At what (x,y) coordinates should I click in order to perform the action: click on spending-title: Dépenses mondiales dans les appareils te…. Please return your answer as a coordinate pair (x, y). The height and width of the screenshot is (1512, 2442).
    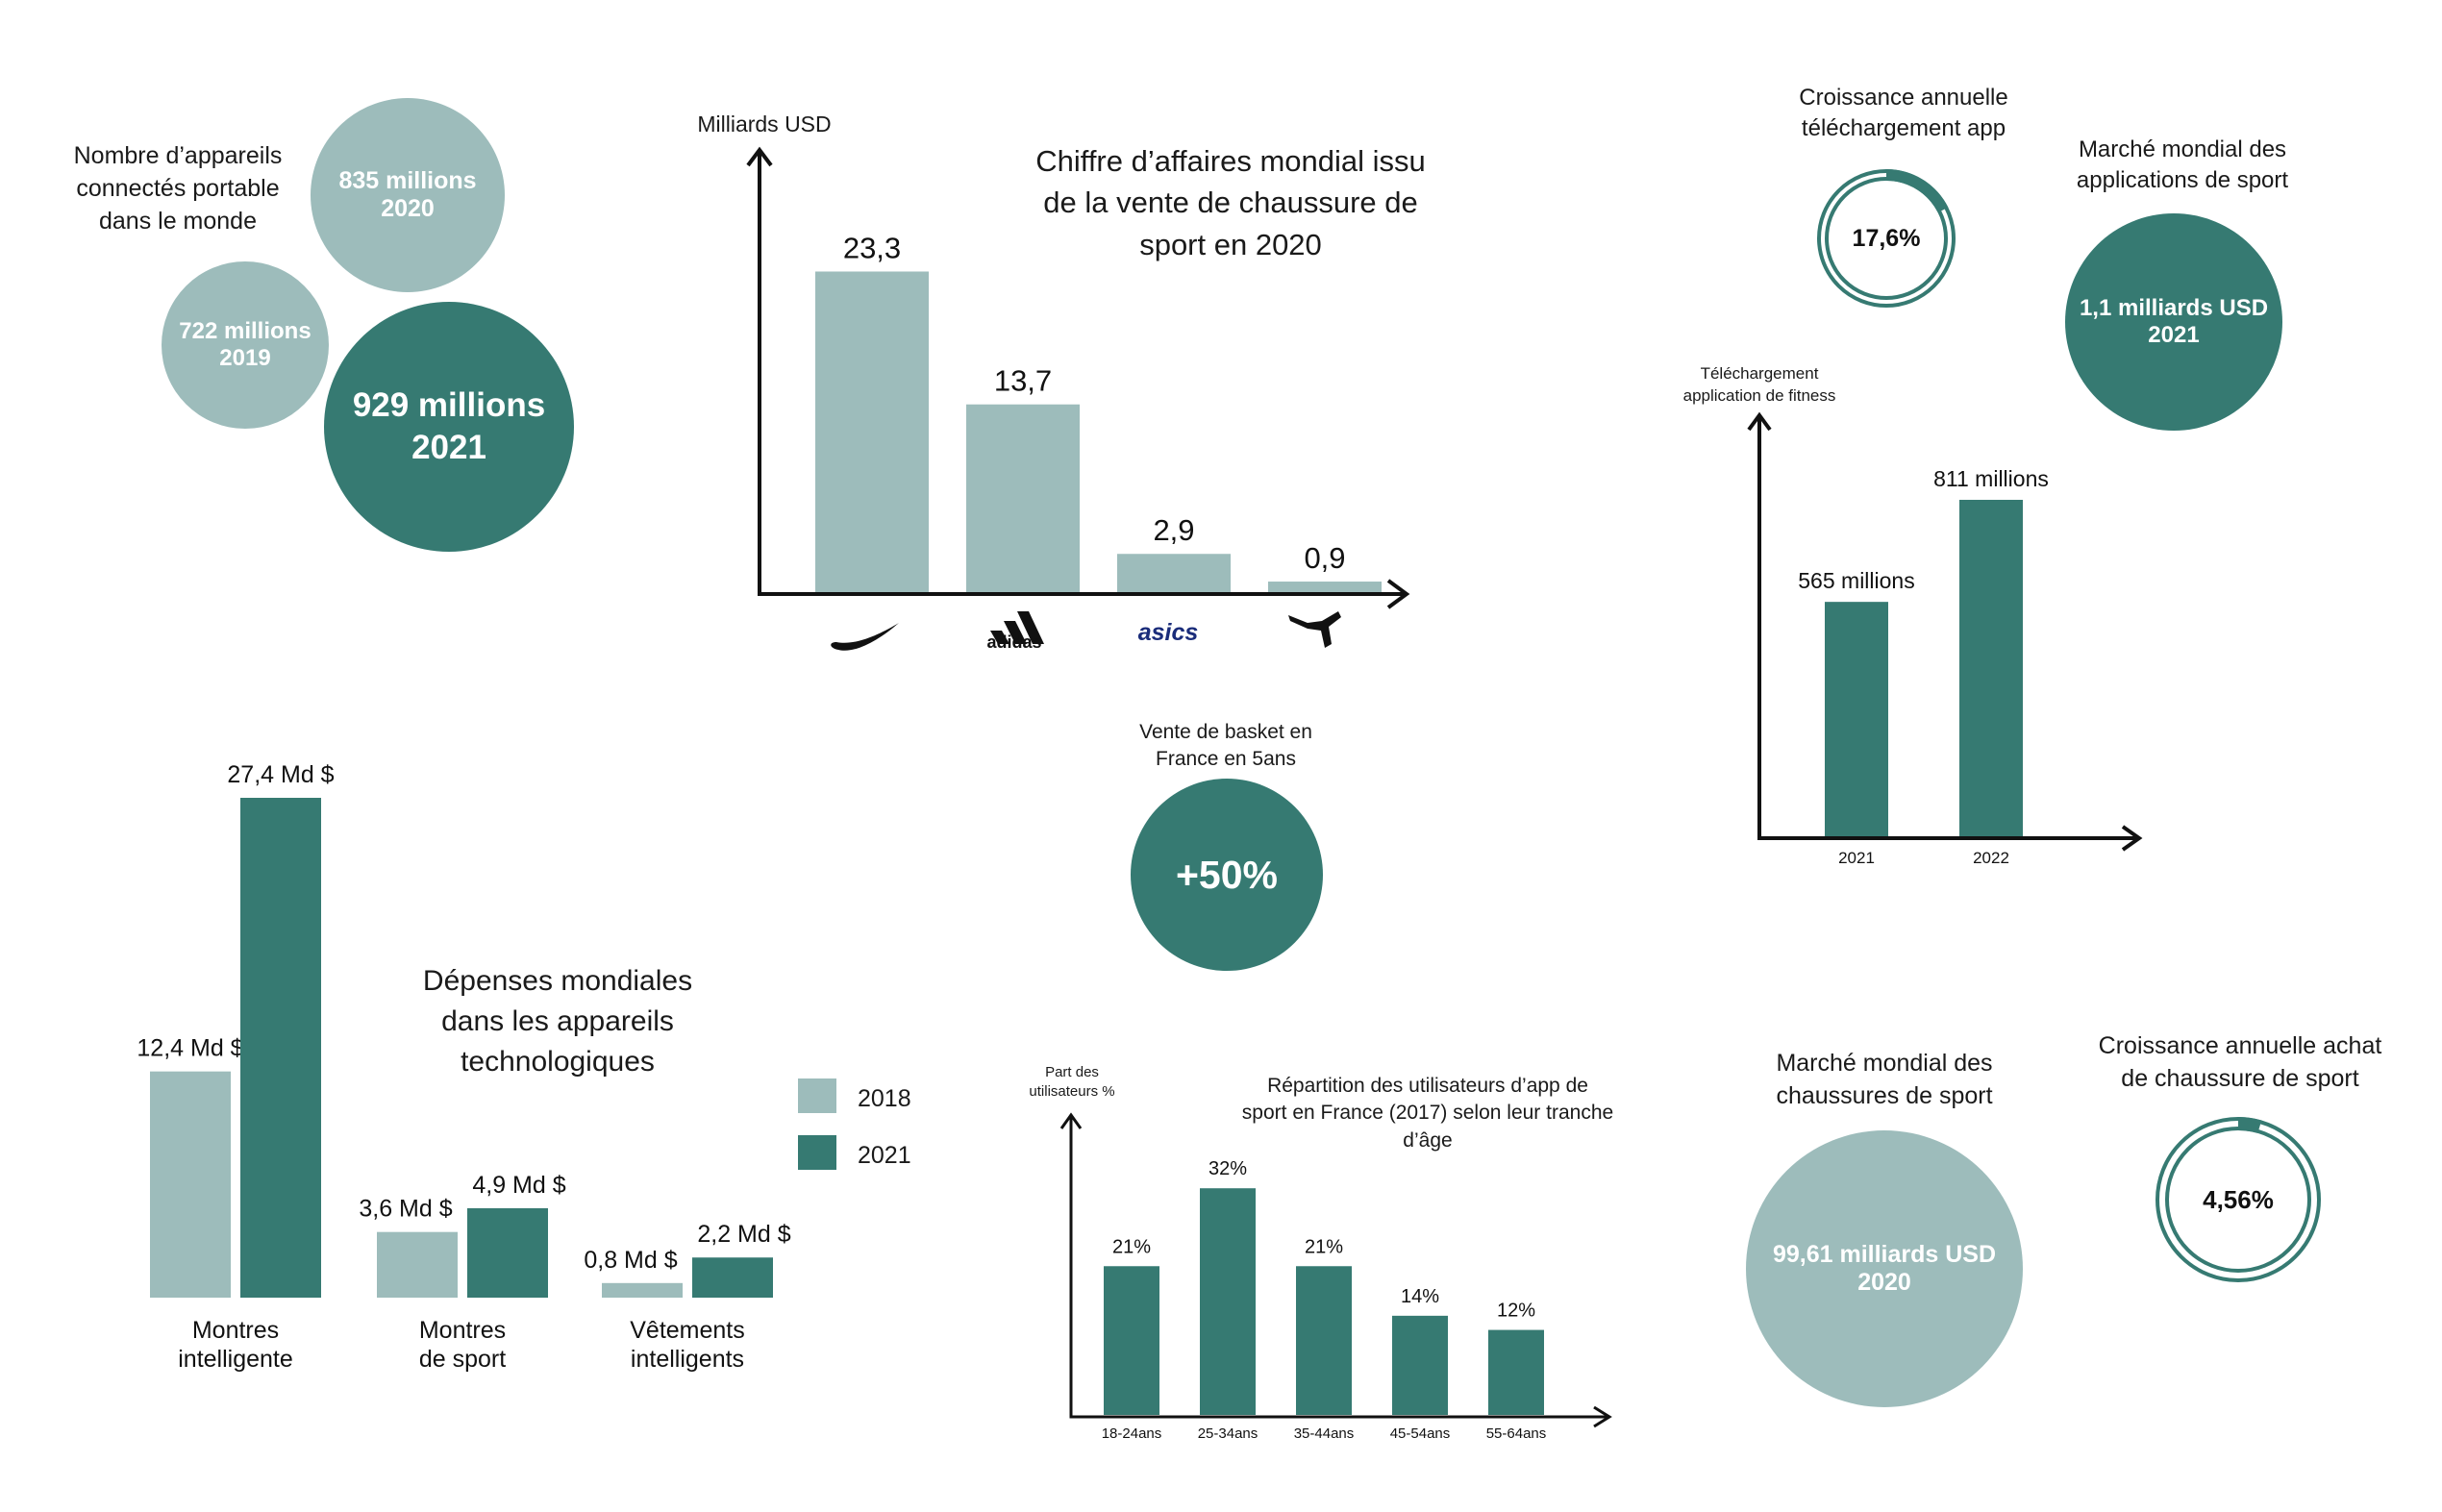
    Looking at the image, I should click on (557, 1022).